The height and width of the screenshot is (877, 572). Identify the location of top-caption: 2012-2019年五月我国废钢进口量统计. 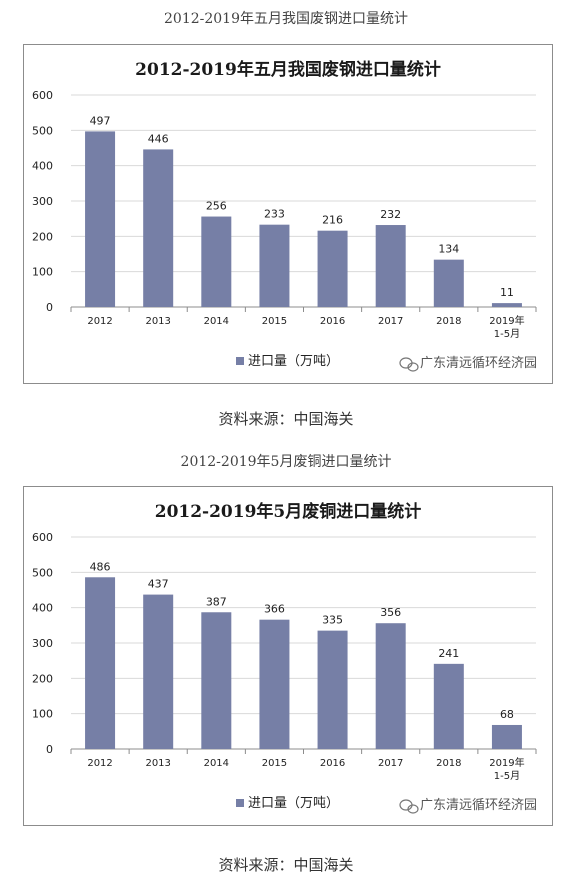
(286, 19).